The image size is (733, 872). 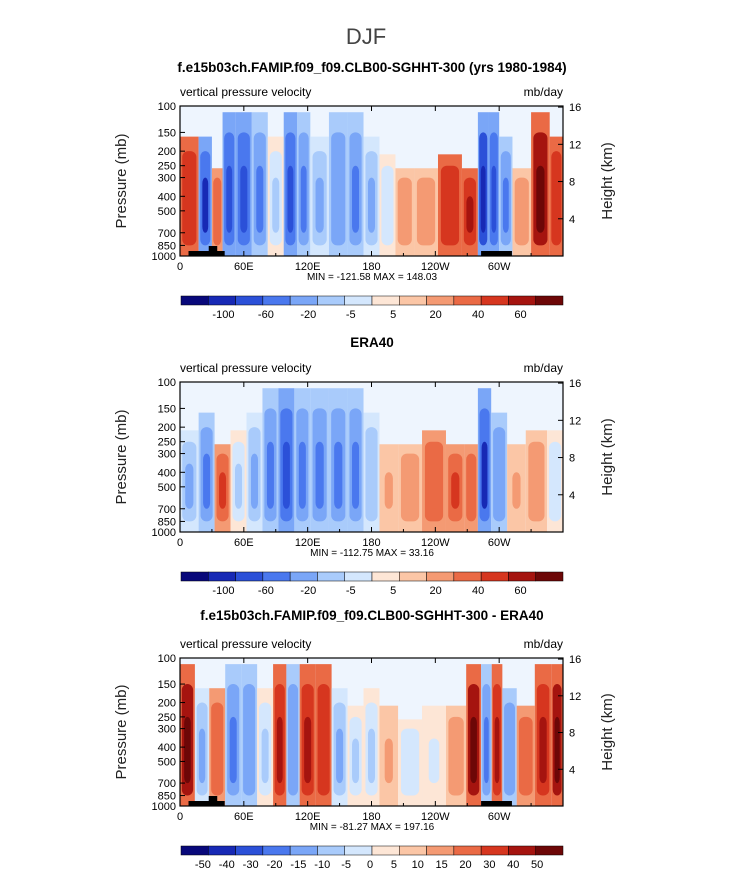 What do you see at coordinates (180, 267) in the screenshot?
I see `x-tick-label: 0` at bounding box center [180, 267].